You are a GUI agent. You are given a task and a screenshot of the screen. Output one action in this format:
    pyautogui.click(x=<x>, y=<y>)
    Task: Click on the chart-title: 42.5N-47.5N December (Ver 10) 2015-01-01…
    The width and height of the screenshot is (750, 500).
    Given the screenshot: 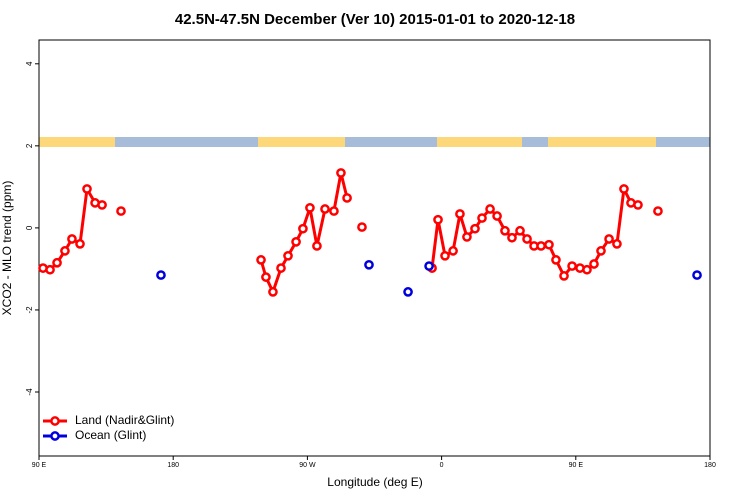 What is the action you would take?
    pyautogui.click(x=375, y=19)
    